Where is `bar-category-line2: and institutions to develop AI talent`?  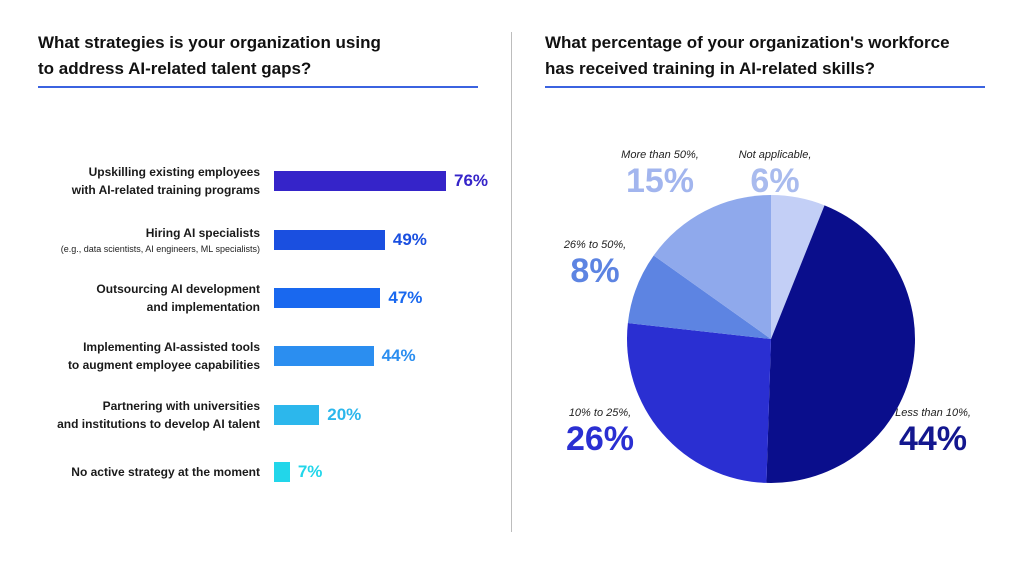
bar-category-line2: and institutions to develop AI talent is located at coordinates (158, 424).